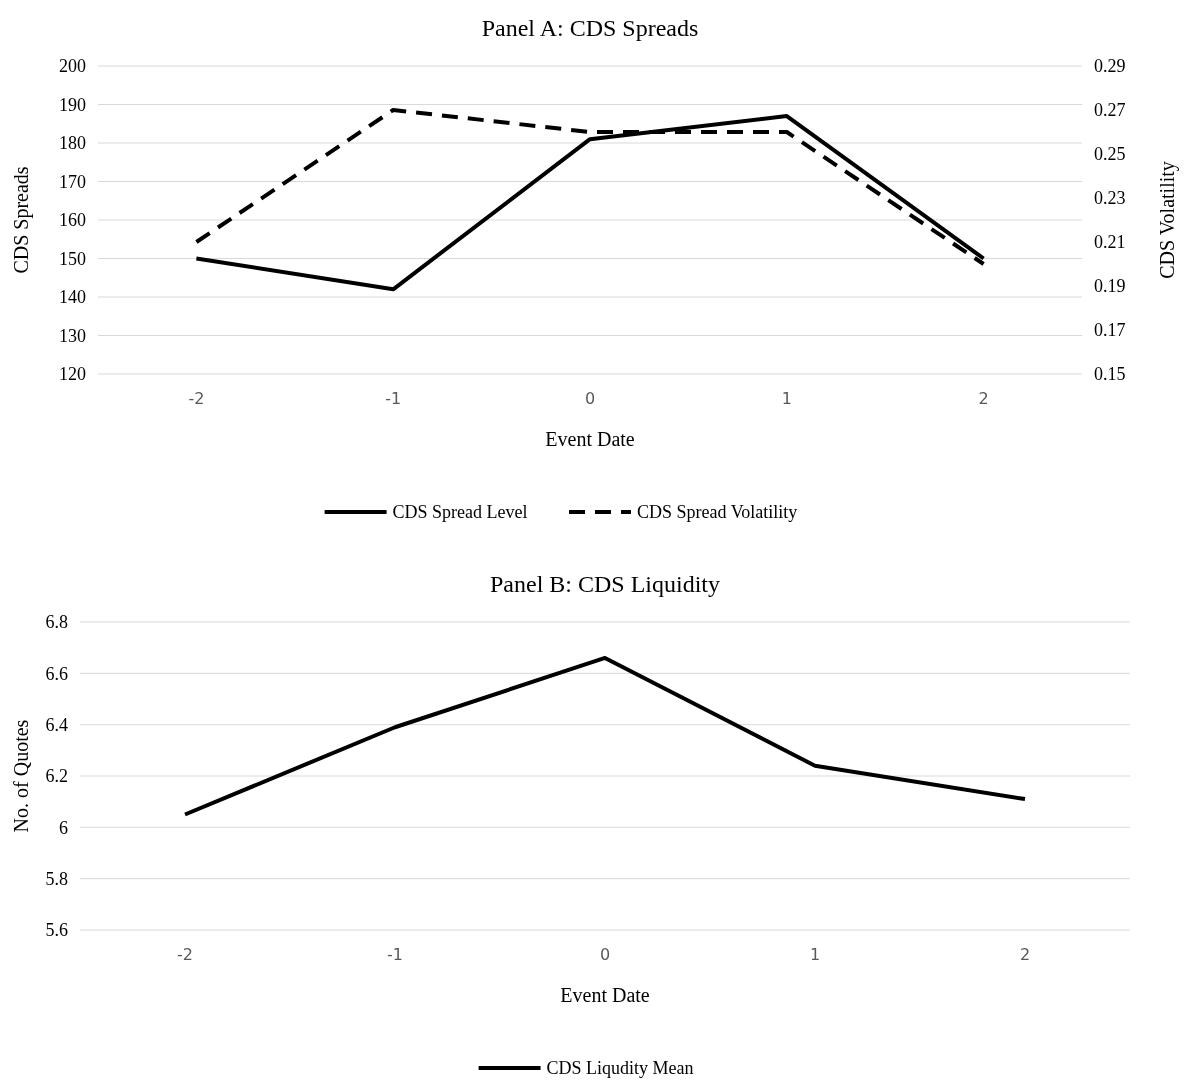 The width and height of the screenshot is (1192, 1086). Describe the element at coordinates (72, 220) in the screenshot. I see `y-tick-label: 160` at that location.